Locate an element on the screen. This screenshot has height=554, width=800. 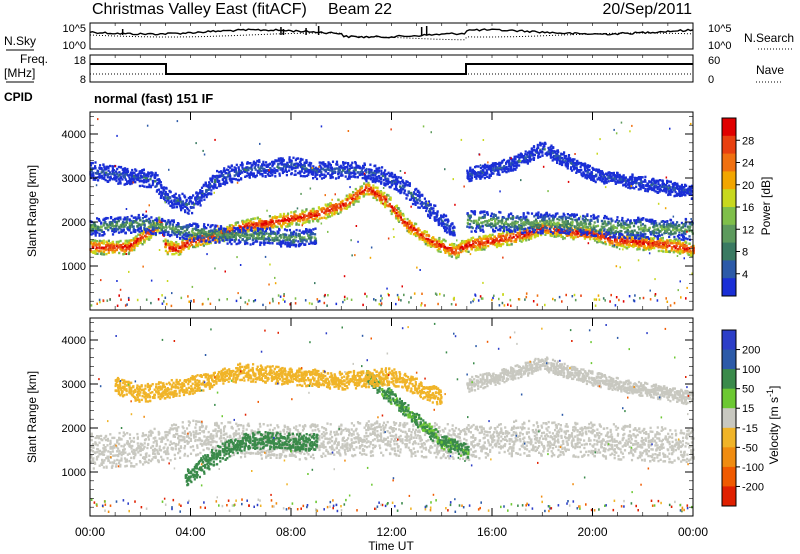
noise-tick-left-bottom: 10^0 is located at coordinates (74, 46).